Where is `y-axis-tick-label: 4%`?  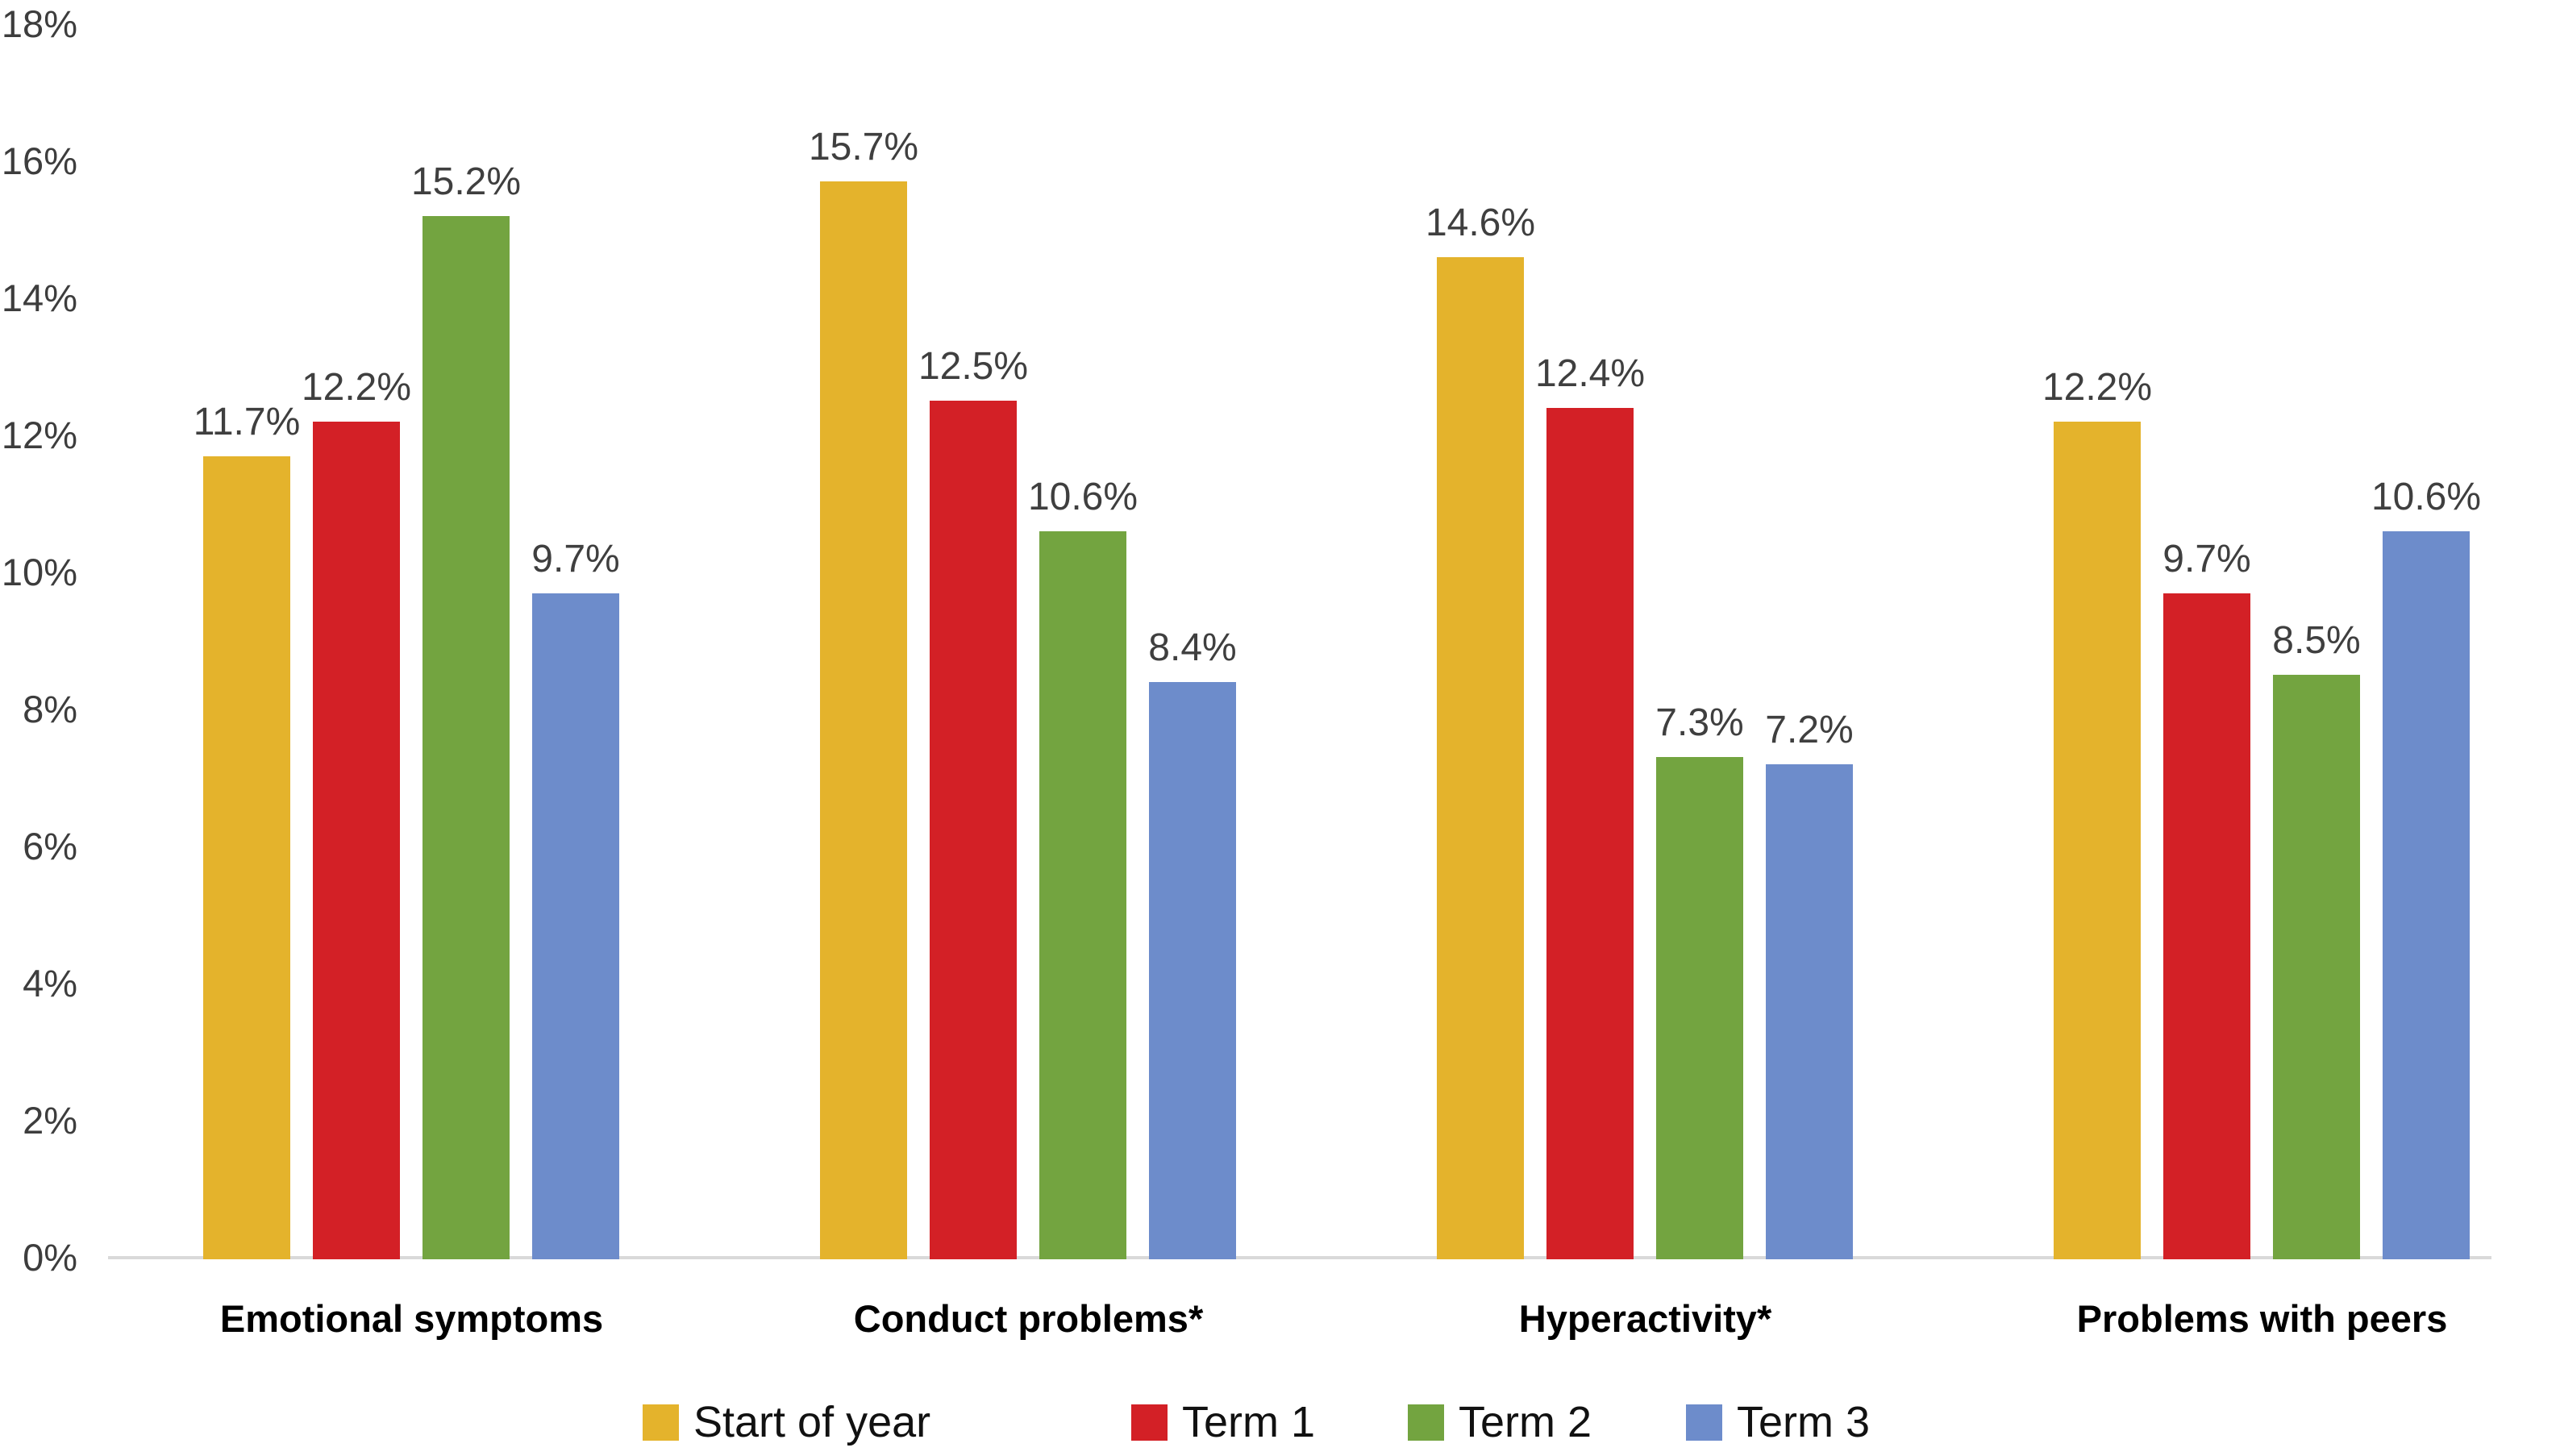 y-axis-tick-label: 4% is located at coordinates (50, 983).